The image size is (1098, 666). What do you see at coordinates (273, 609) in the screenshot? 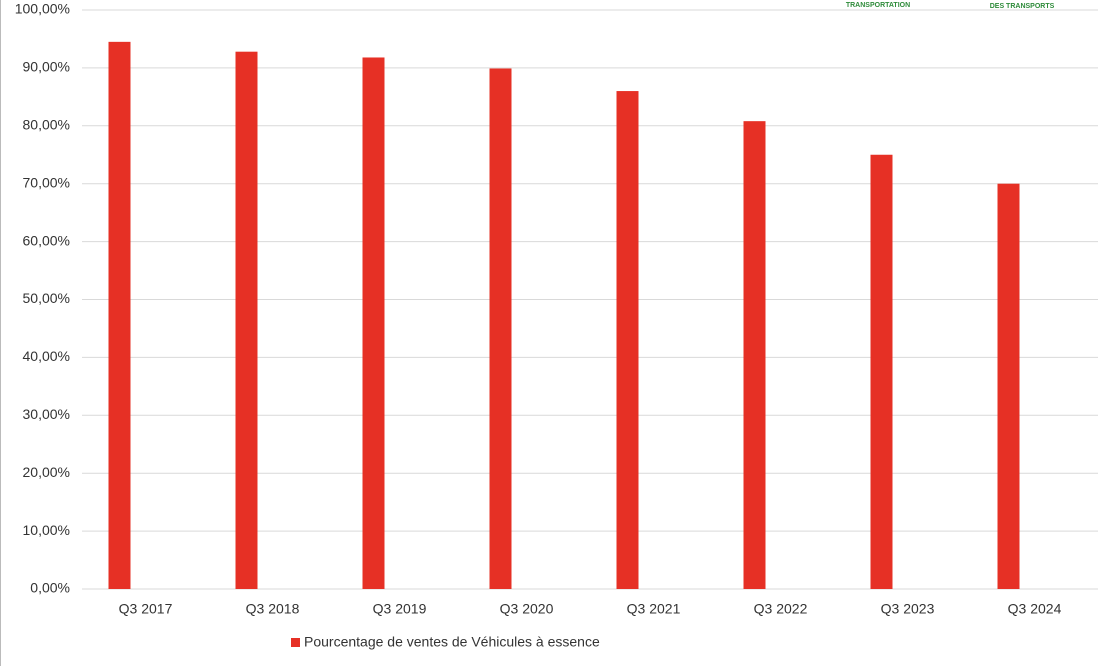
I see `x-tick-label: Q3 2018` at bounding box center [273, 609].